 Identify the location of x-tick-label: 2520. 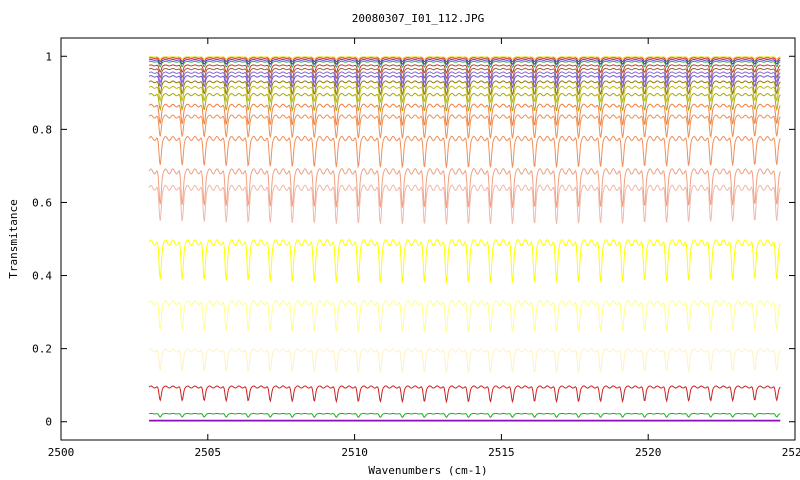
(648, 452).